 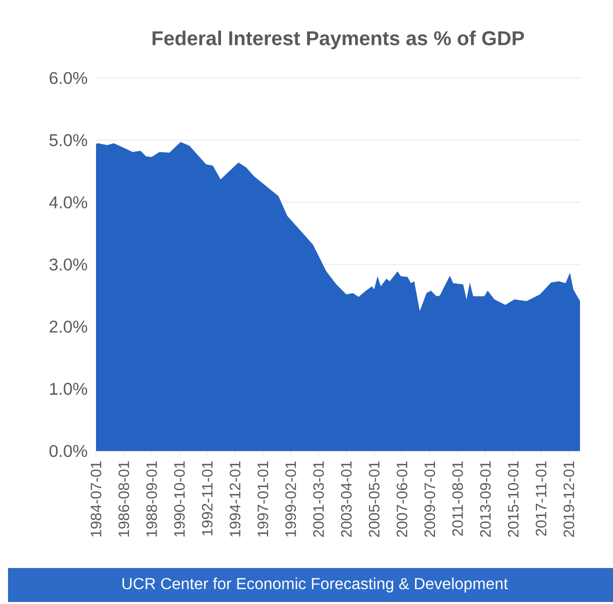 What do you see at coordinates (151, 499) in the screenshot?
I see `x-tick-label: 1988-09-01` at bounding box center [151, 499].